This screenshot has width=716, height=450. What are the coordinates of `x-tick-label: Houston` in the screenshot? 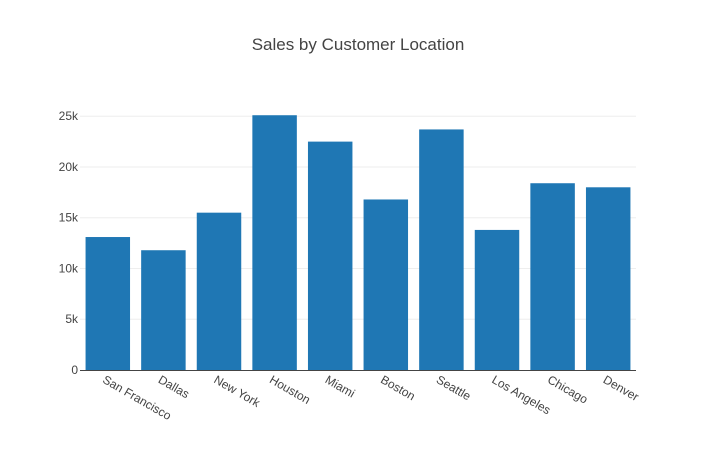 It's located at (290, 389).